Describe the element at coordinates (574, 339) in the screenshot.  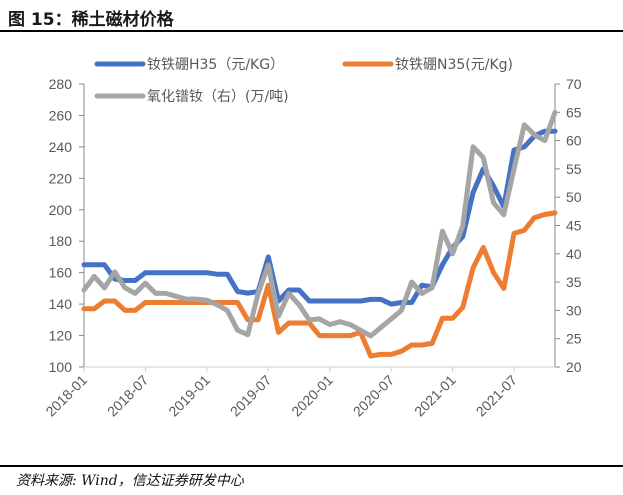
I see `right-tick-label: 25` at that location.